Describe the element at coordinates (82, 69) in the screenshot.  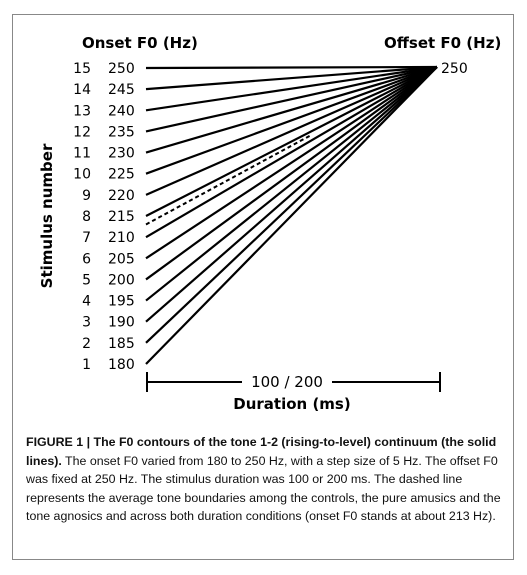
I see `stimulus-number-label: 15` at that location.